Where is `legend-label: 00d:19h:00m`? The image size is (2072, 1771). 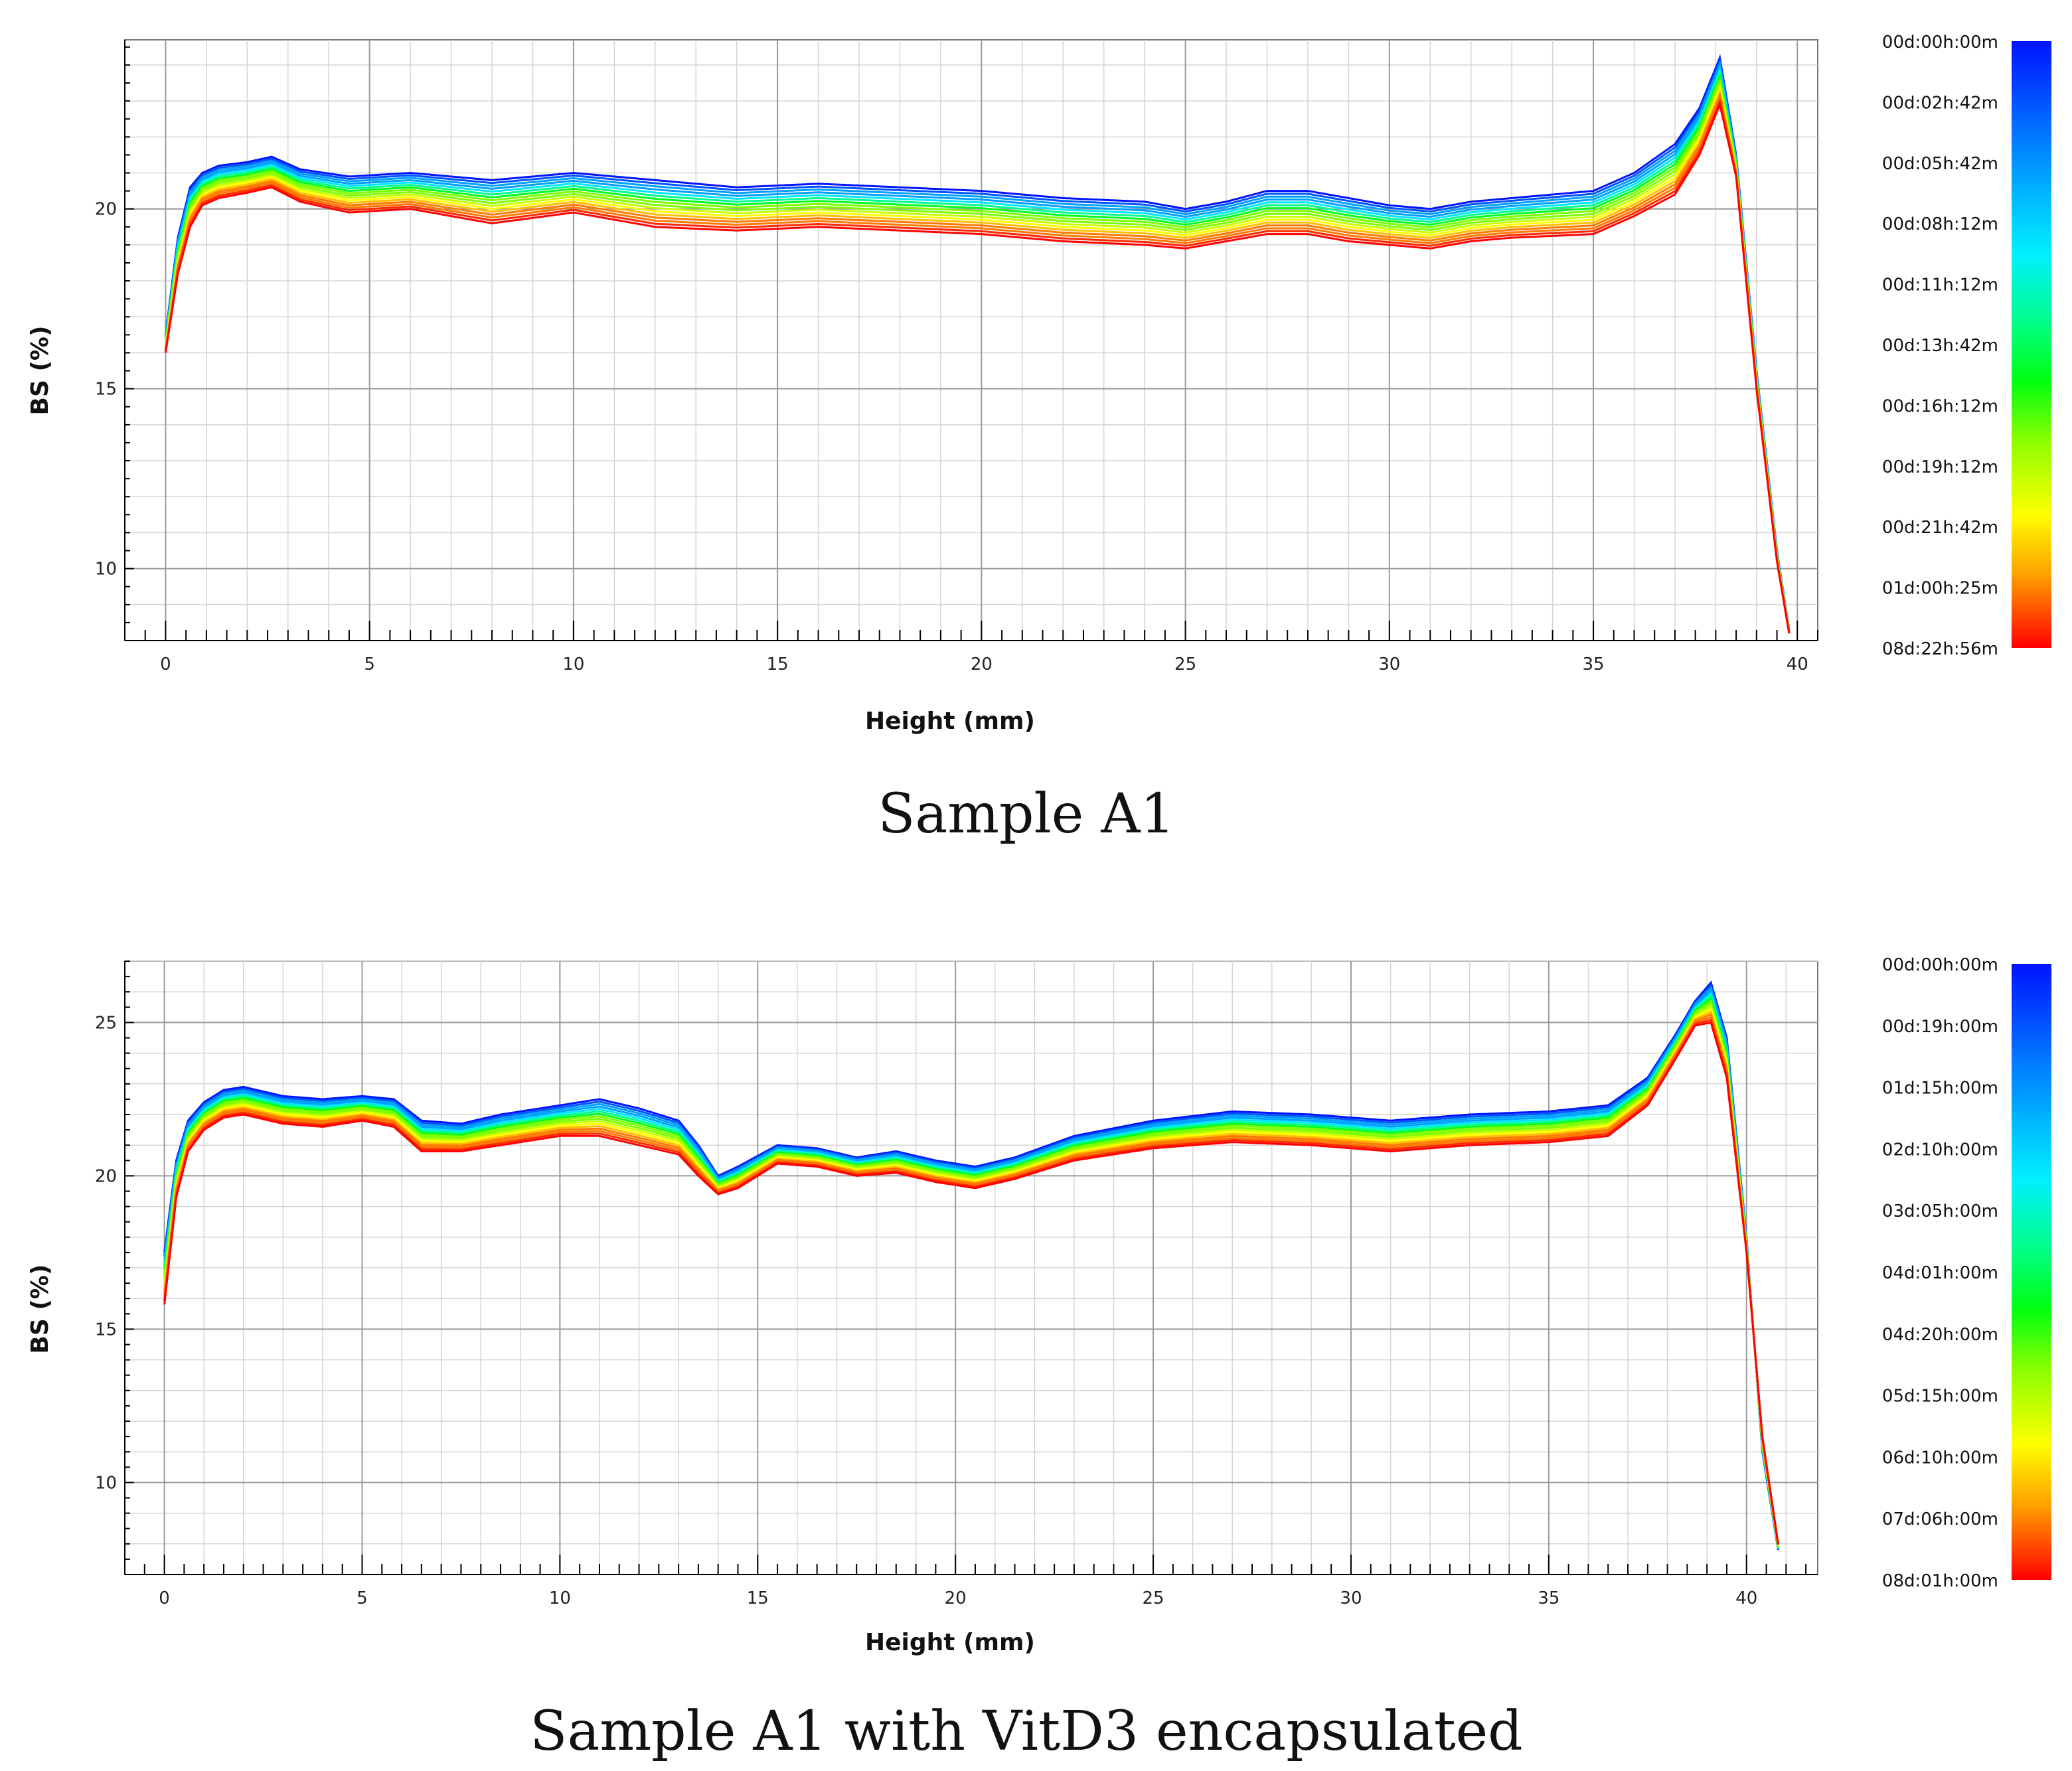 legend-label: 00d:19h:00m is located at coordinates (1940, 1027).